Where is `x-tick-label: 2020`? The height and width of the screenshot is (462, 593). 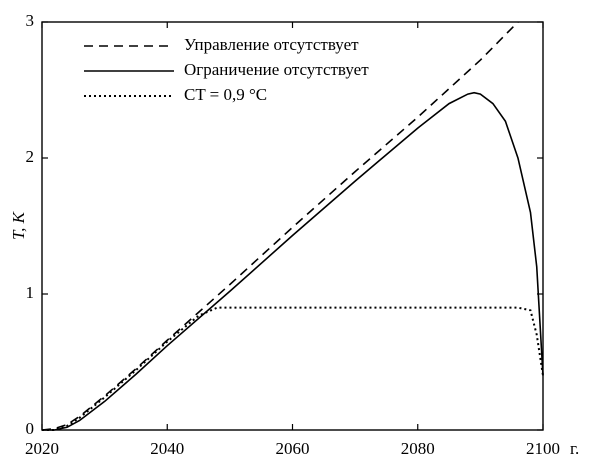 x-tick-label: 2020 is located at coordinates (42, 448).